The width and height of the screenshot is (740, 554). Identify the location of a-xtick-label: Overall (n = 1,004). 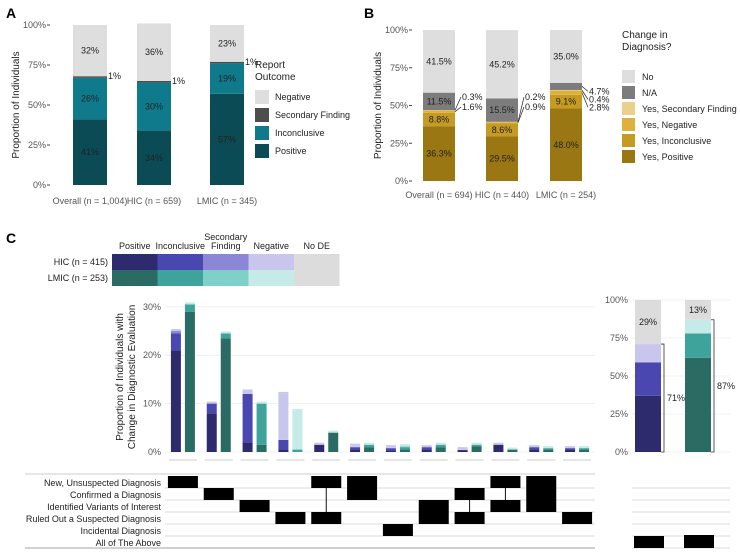
(90, 201).